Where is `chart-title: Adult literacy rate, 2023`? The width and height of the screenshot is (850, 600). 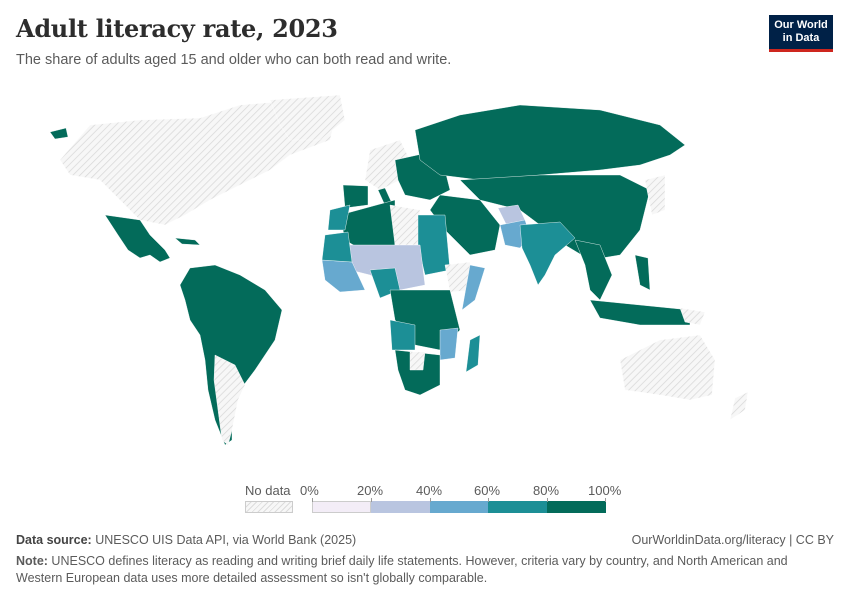 chart-title: Adult literacy rate, 2023 is located at coordinates (177, 28).